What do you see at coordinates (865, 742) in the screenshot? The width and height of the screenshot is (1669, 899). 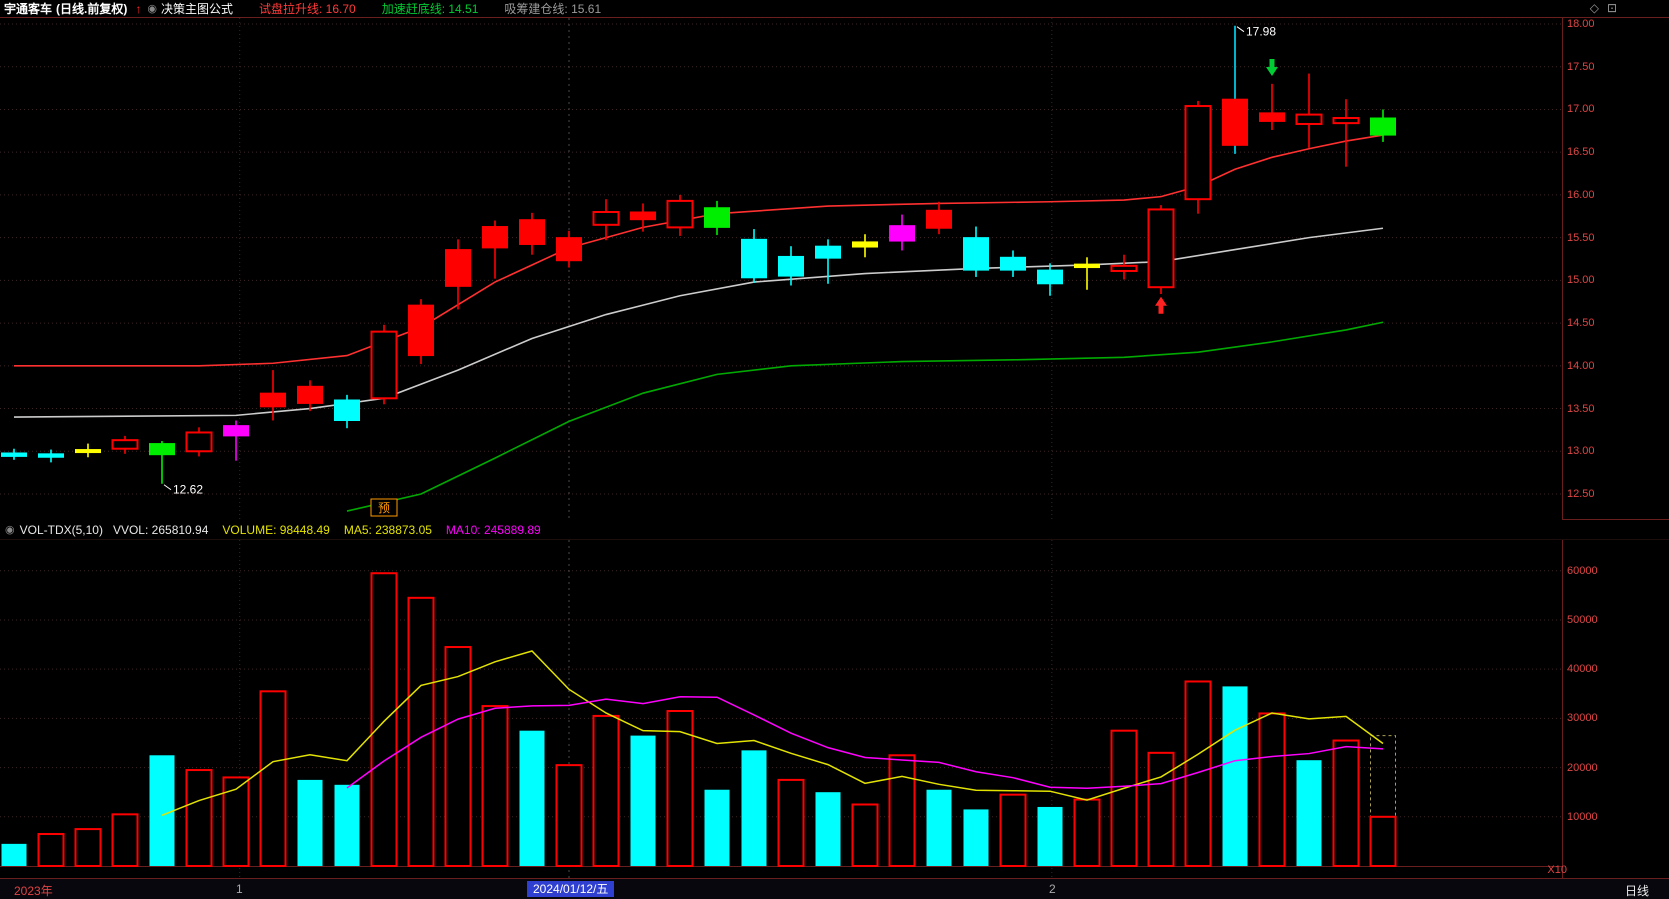 I see `volume-ma10-line` at bounding box center [865, 742].